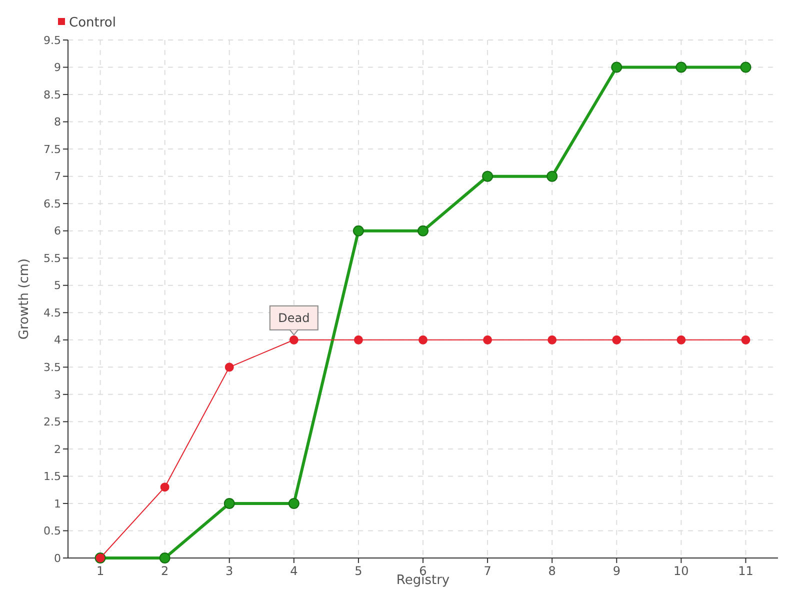  I want to click on y-tick-label: 3, so click(57, 395).